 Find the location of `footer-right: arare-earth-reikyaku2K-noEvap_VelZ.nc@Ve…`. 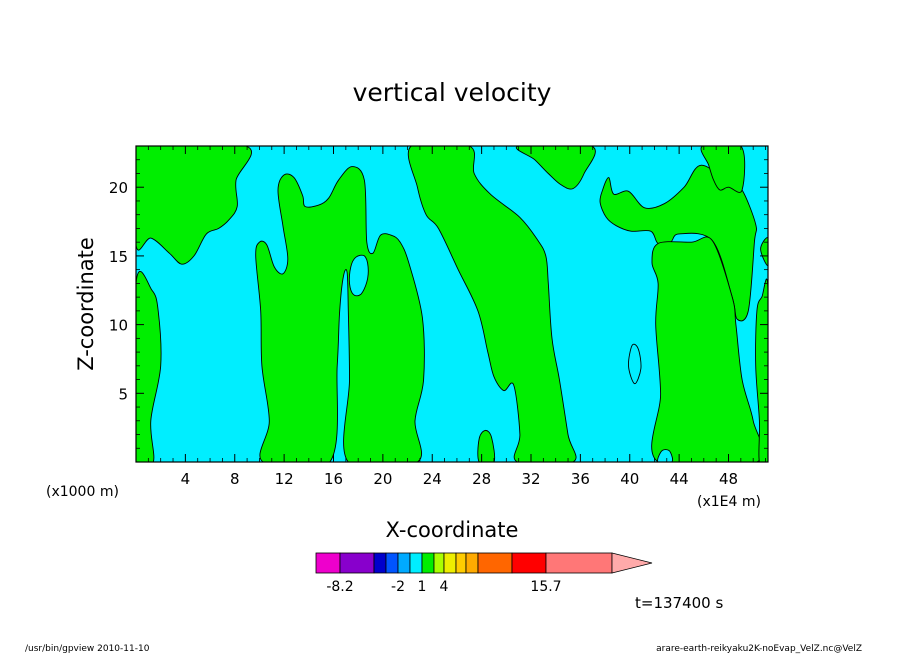

footer-right: arare-earth-reikyaku2K-noEvap_VelZ.nc@Ve… is located at coordinates (759, 649).